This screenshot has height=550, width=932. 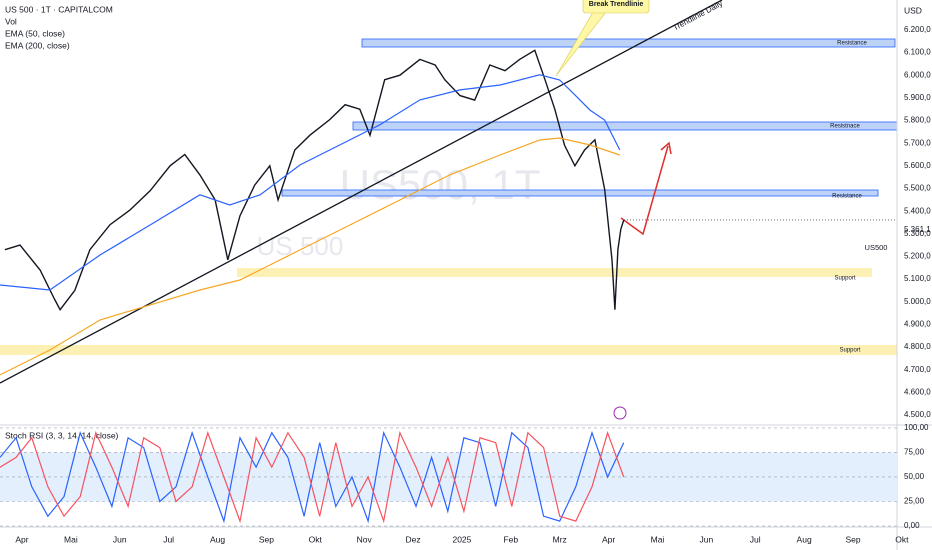 I want to click on y-tick-label: 5.200,0, so click(x=917, y=256).